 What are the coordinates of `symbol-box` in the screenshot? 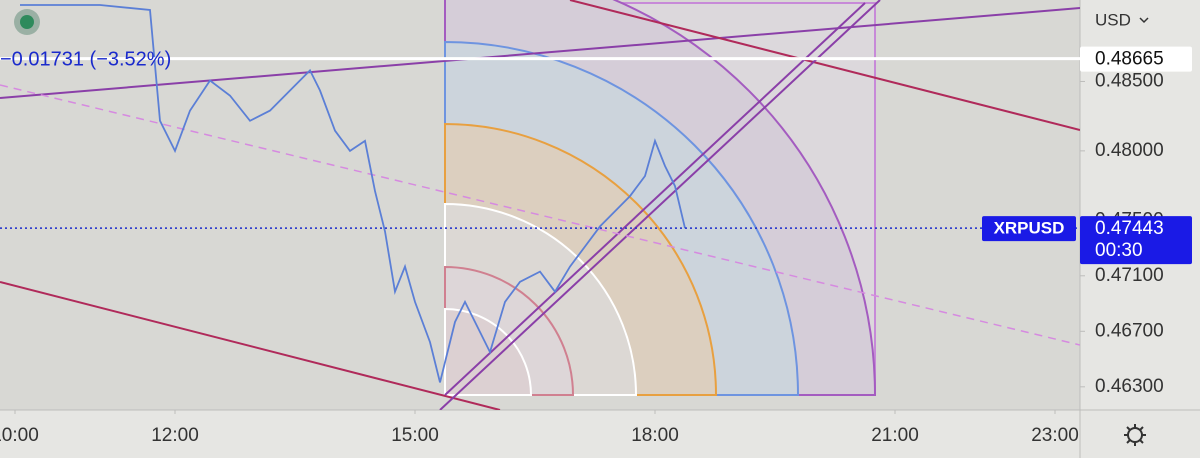 It's located at (1029, 229).